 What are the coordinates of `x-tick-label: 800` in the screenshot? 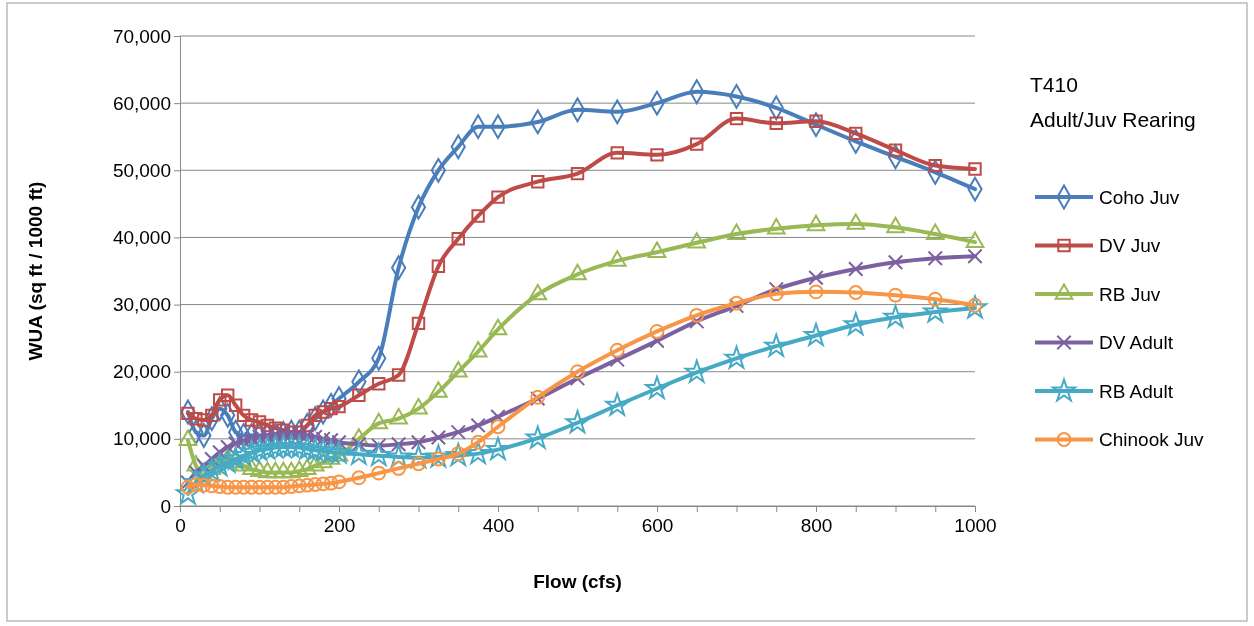 It's located at (816, 526).